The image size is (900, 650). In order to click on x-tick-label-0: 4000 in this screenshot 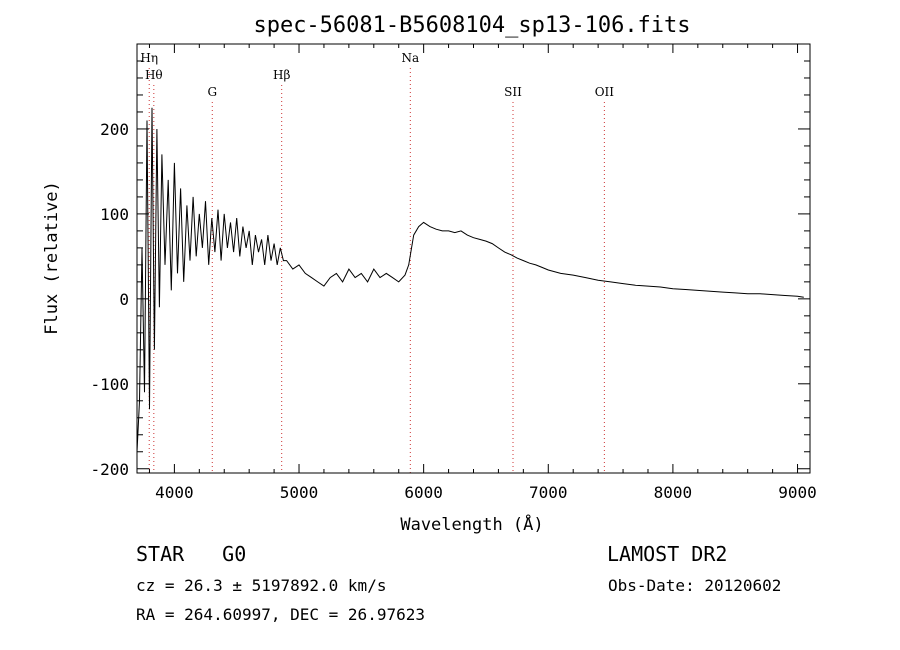, I will do `click(174, 492)`.